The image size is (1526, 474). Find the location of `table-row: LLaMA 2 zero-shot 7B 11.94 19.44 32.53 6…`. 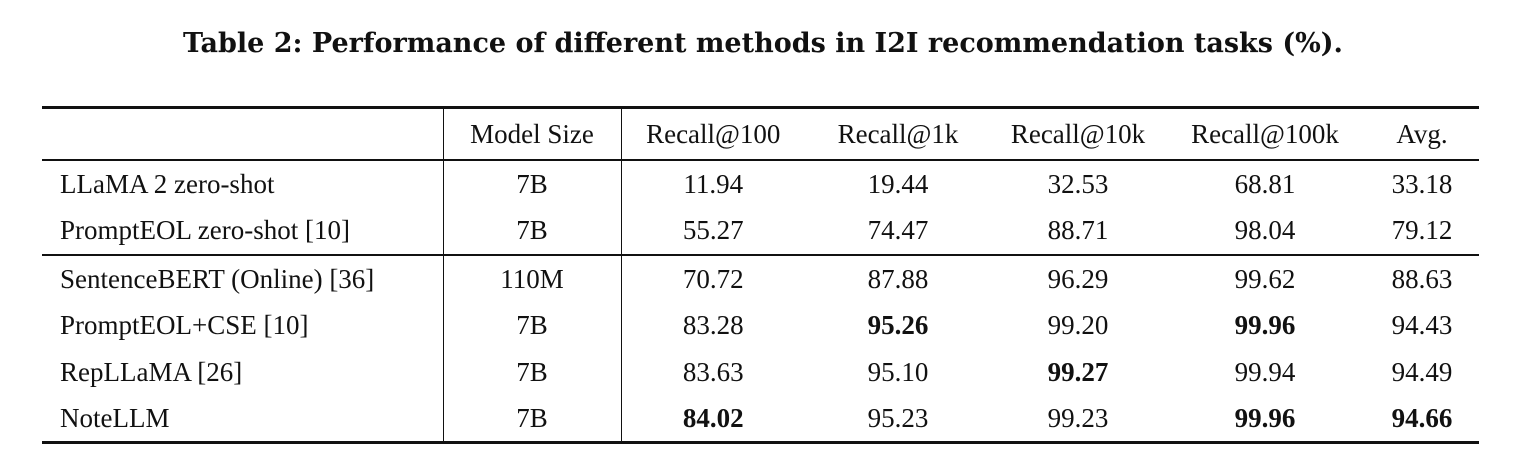

table-row: LLaMA 2 zero-shot 7B 11.94 19.44 32.53 6… is located at coordinates (760, 184).